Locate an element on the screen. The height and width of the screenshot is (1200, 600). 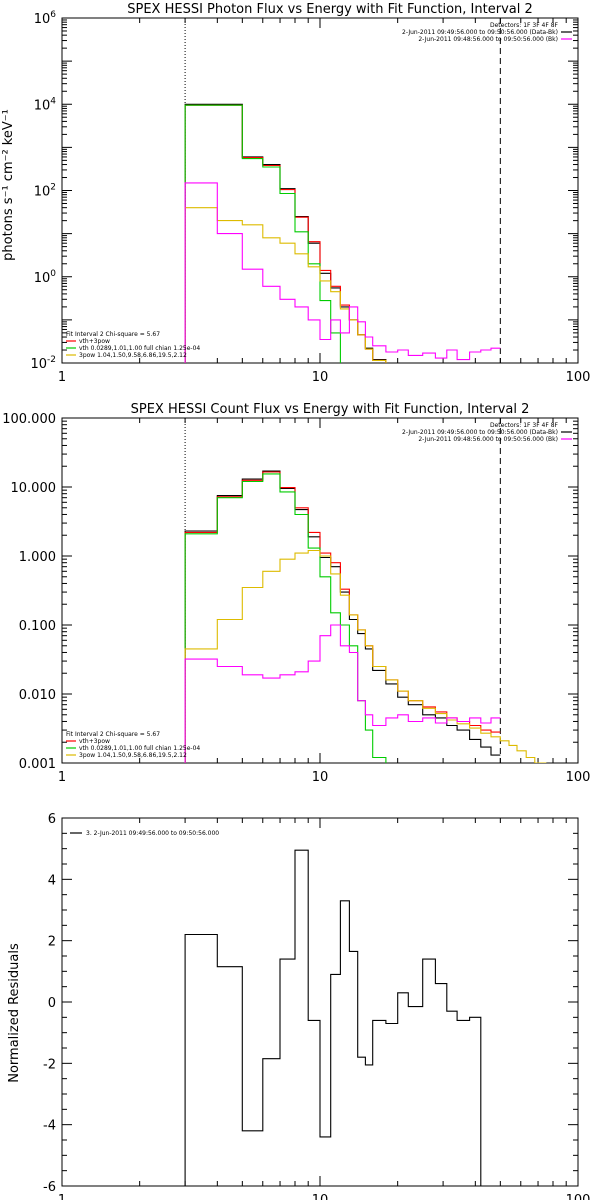
y-tick-label: 0.001 is located at coordinates (37, 764).